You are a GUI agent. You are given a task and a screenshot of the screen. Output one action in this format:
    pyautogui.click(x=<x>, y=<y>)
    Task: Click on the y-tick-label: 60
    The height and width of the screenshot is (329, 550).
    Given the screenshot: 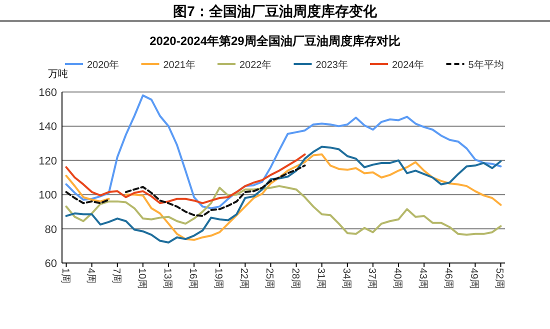 What is the action you would take?
    pyautogui.click(x=50, y=264)
    